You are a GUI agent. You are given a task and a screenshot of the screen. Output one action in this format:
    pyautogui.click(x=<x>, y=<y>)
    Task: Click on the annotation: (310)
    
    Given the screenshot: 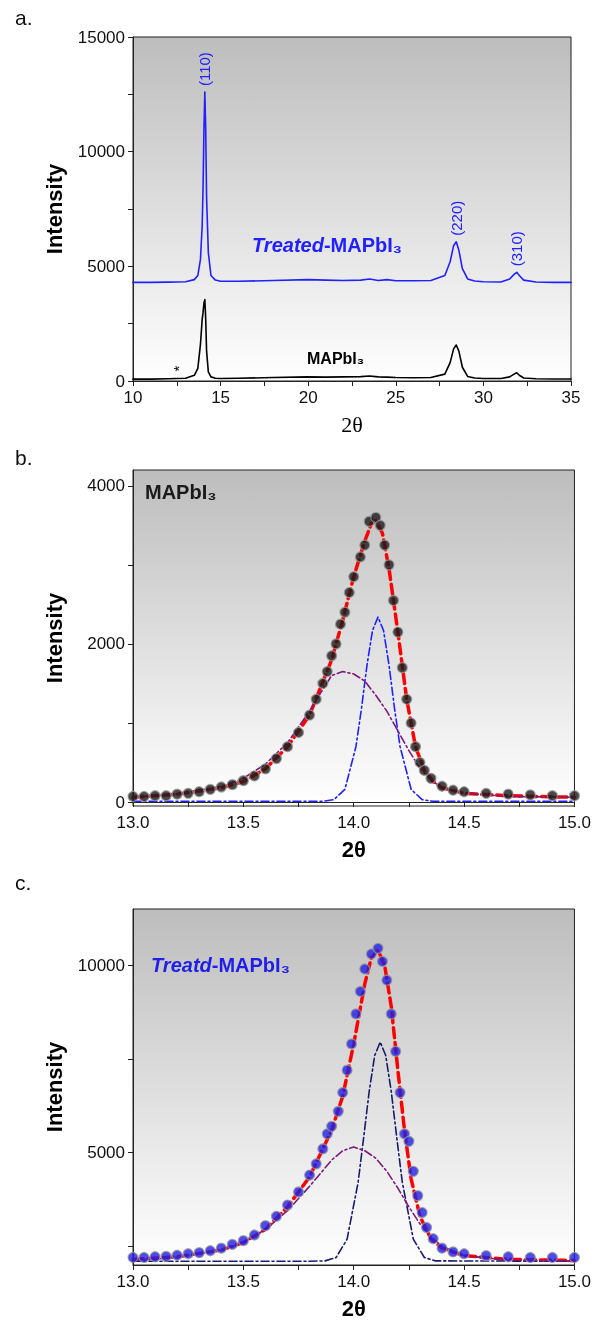 What is the action you would take?
    pyautogui.click(x=517, y=249)
    